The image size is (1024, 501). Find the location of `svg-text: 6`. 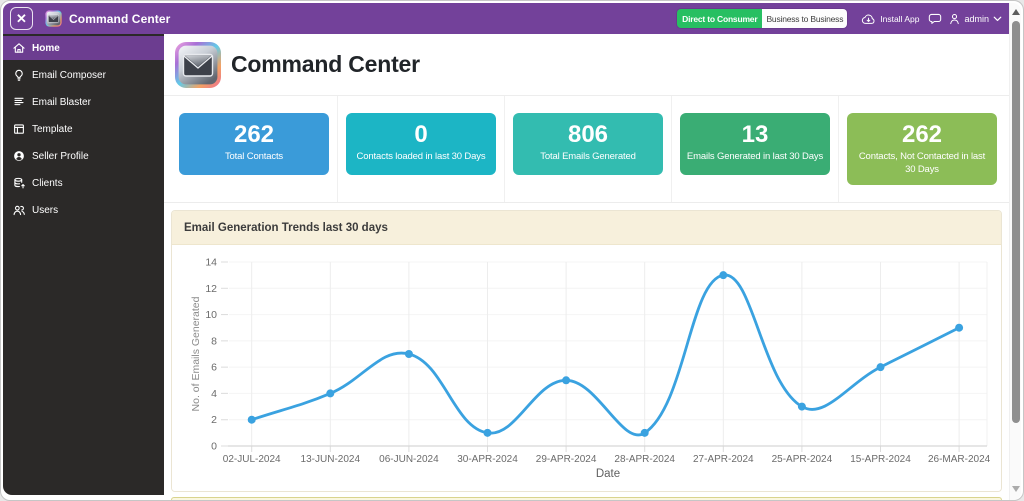

svg-text: 6 is located at coordinates (214, 368).